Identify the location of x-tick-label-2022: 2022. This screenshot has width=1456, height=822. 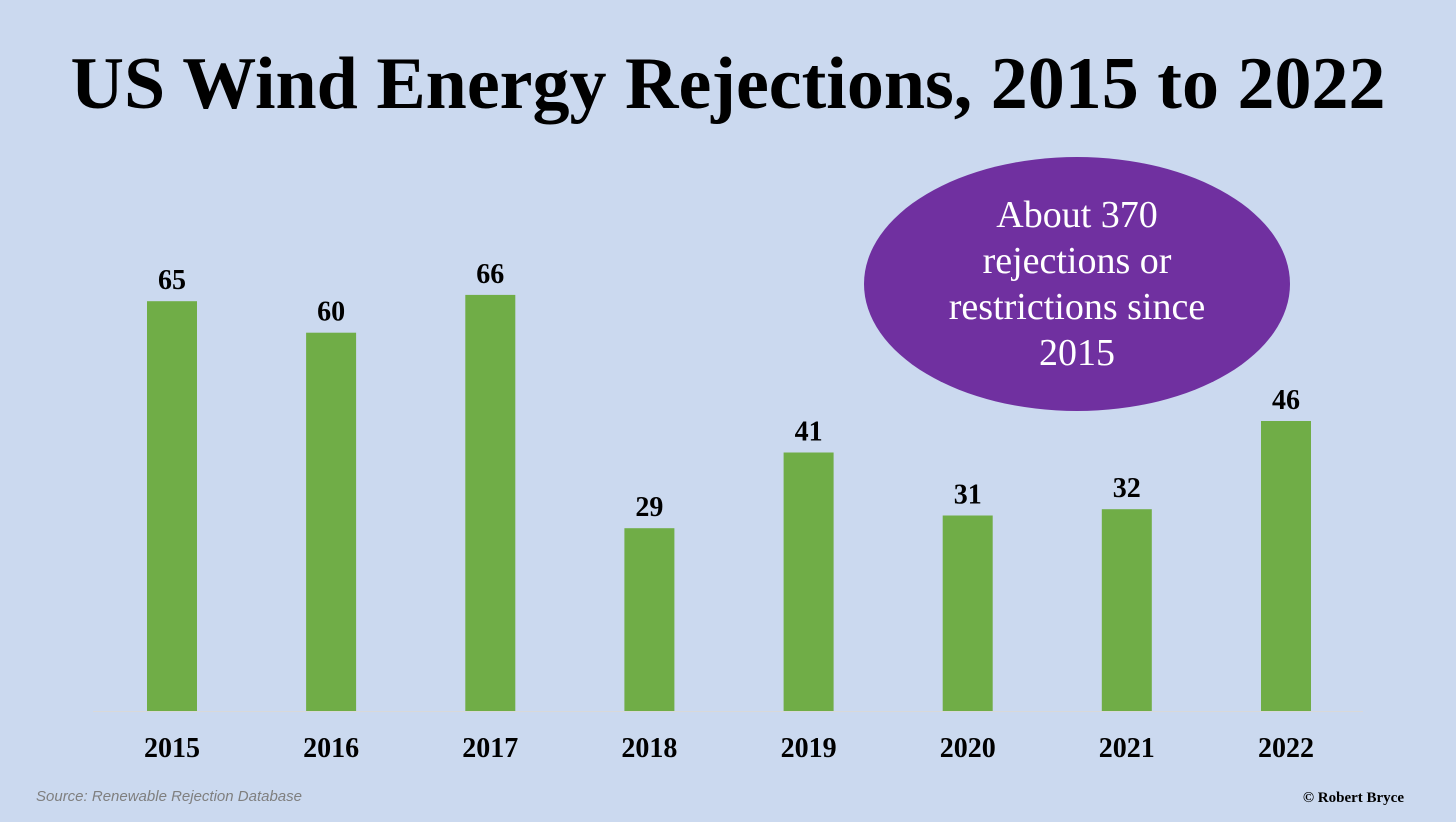
(1286, 748).